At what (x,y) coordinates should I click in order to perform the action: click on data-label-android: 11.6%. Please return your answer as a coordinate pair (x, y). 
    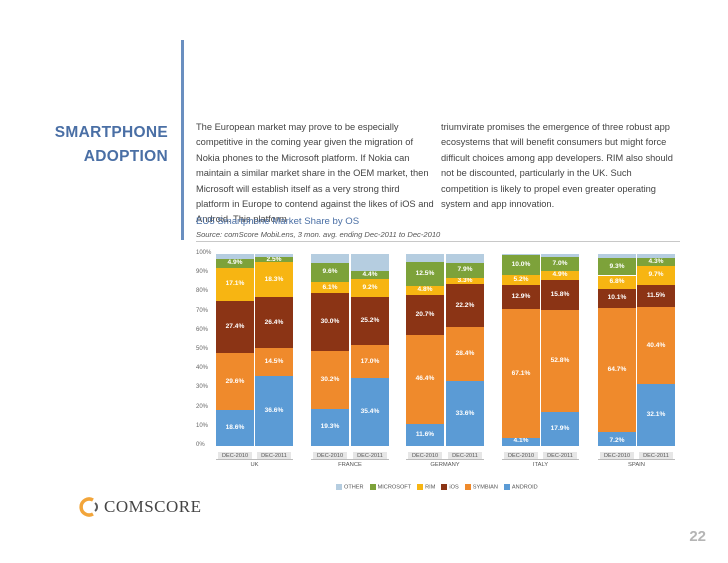
    Looking at the image, I should click on (425, 434).